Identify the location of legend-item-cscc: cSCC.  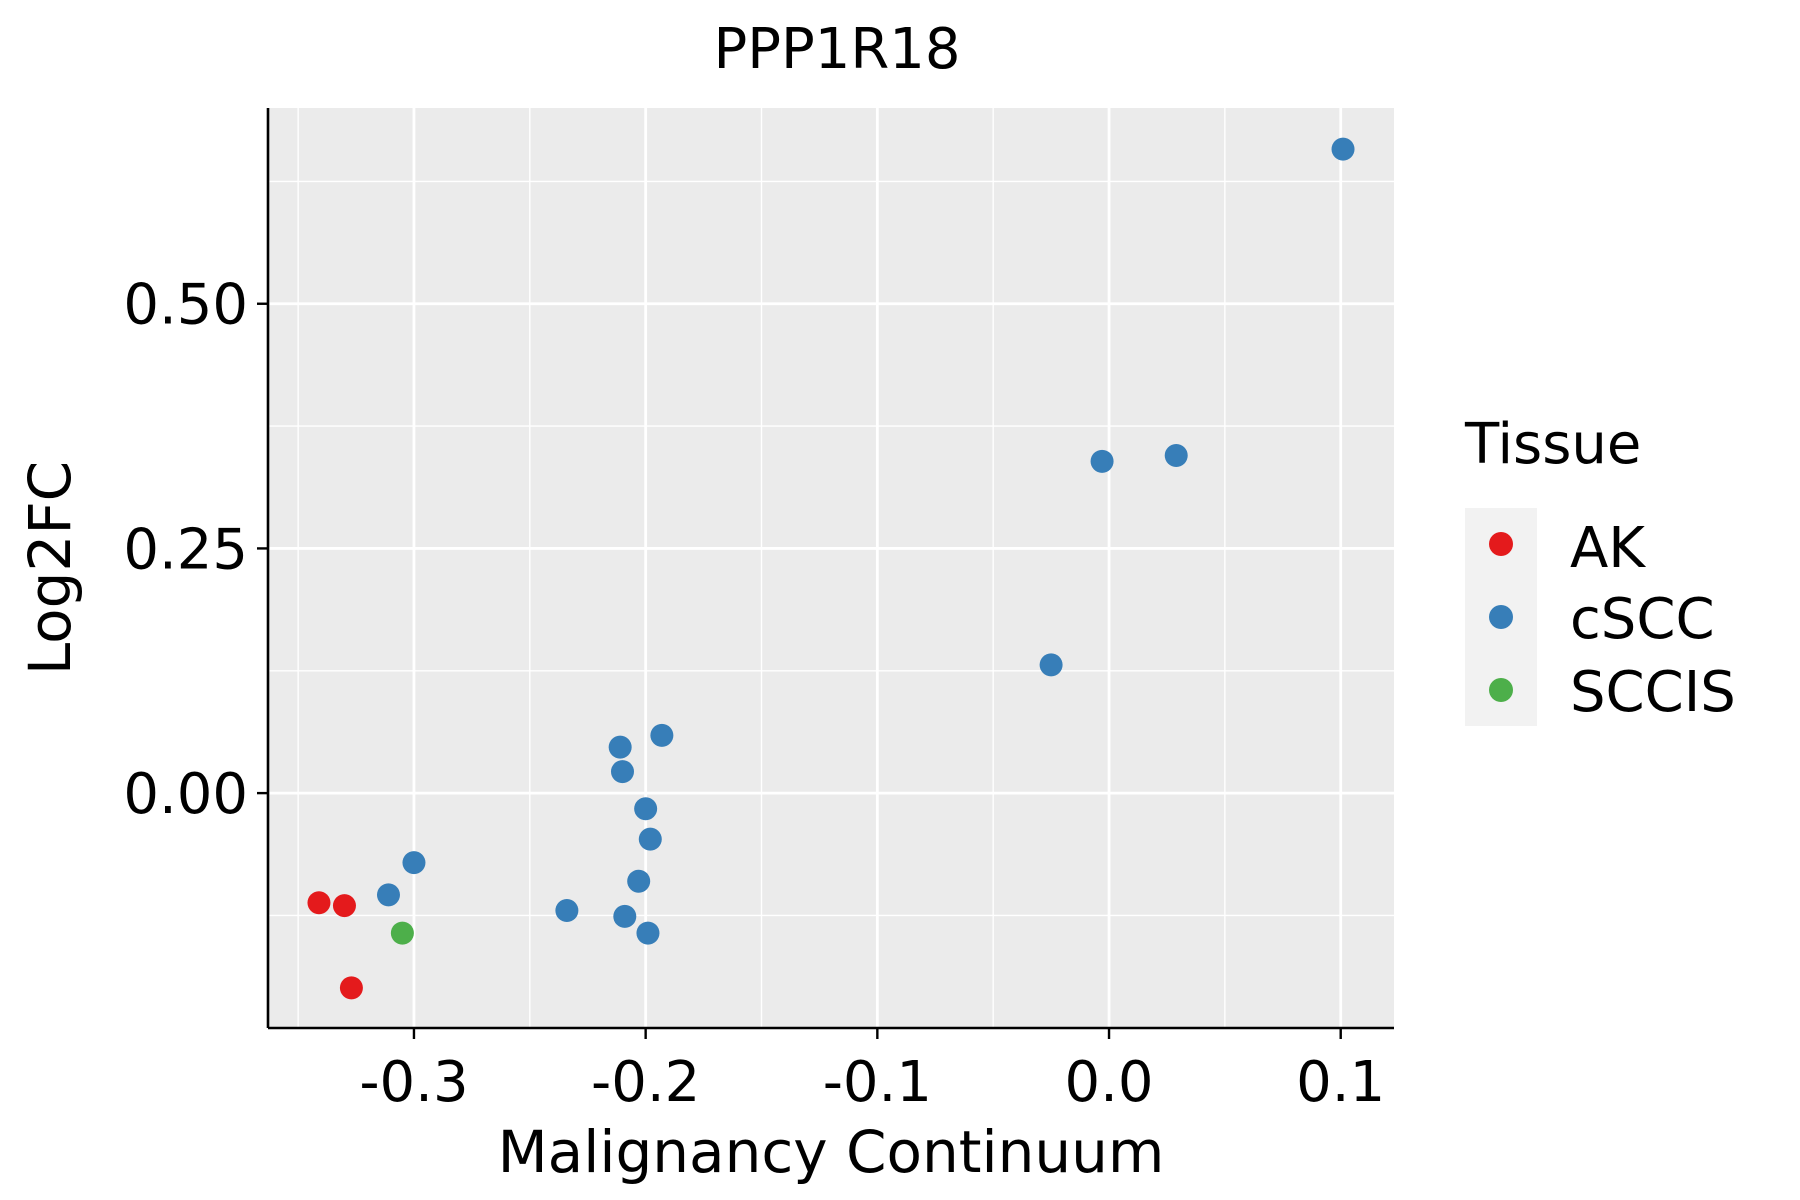
(1602, 619).